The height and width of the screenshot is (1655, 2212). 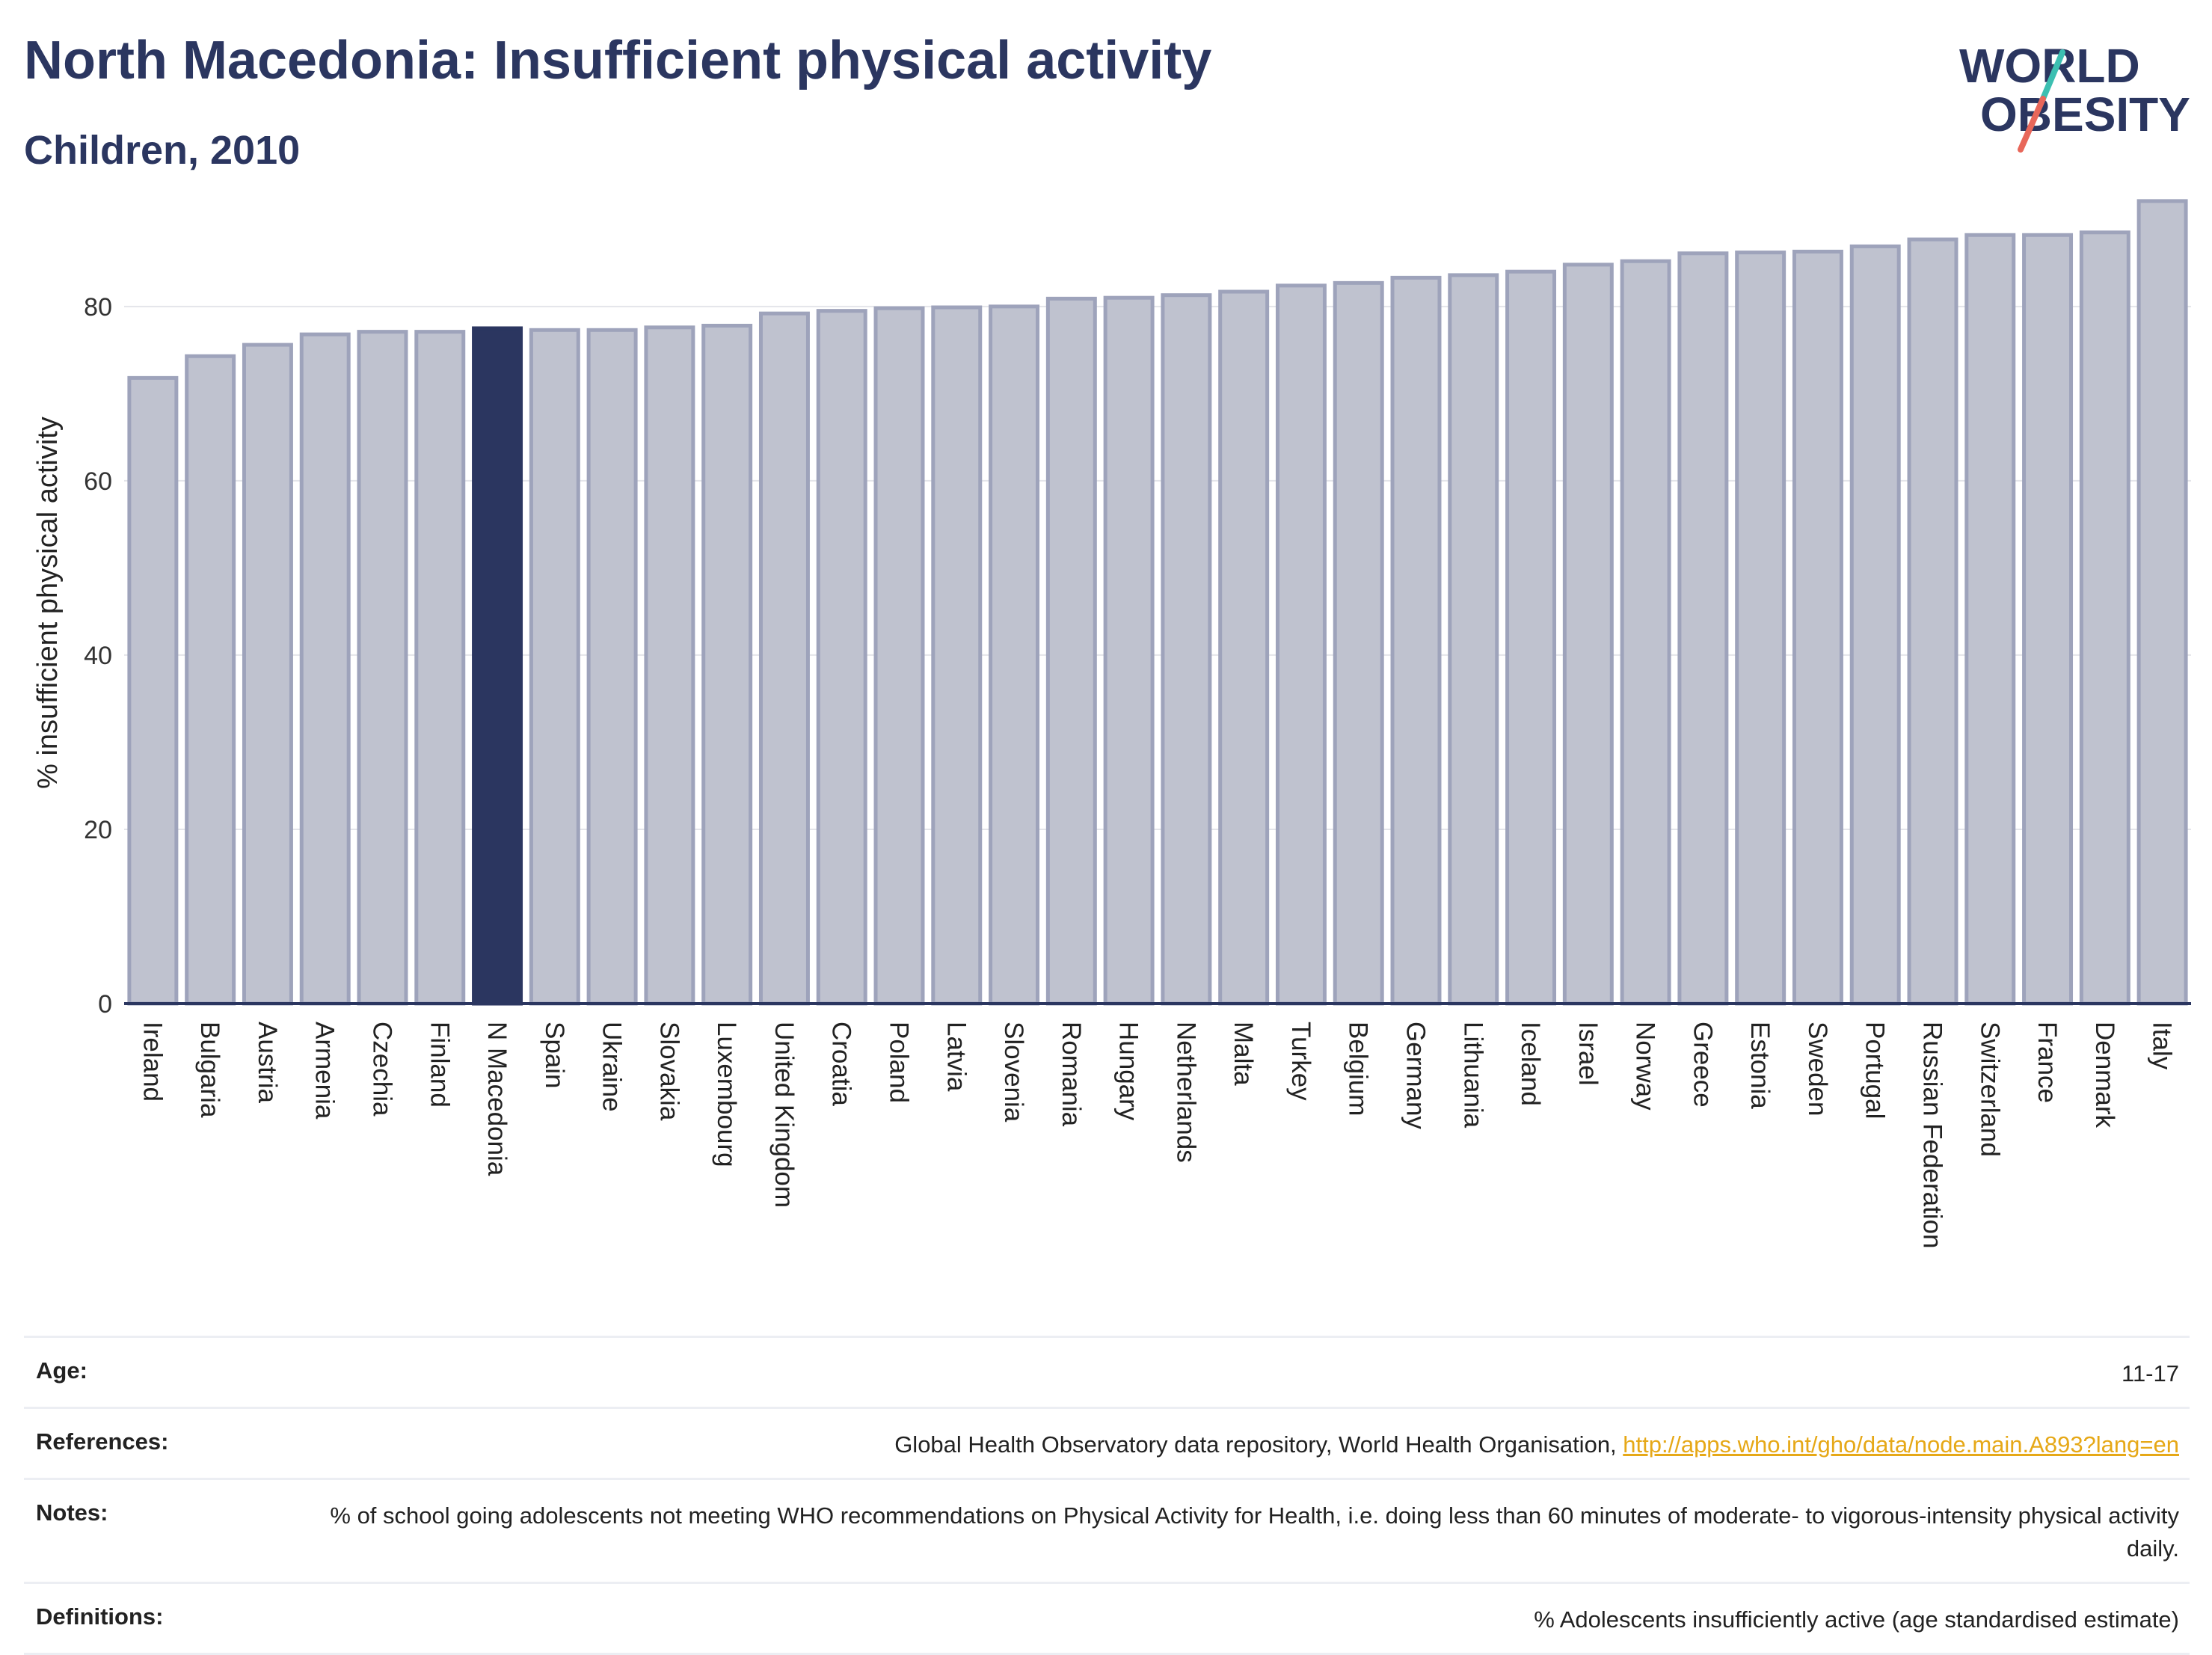 I want to click on bar-austria, so click(x=267, y=674).